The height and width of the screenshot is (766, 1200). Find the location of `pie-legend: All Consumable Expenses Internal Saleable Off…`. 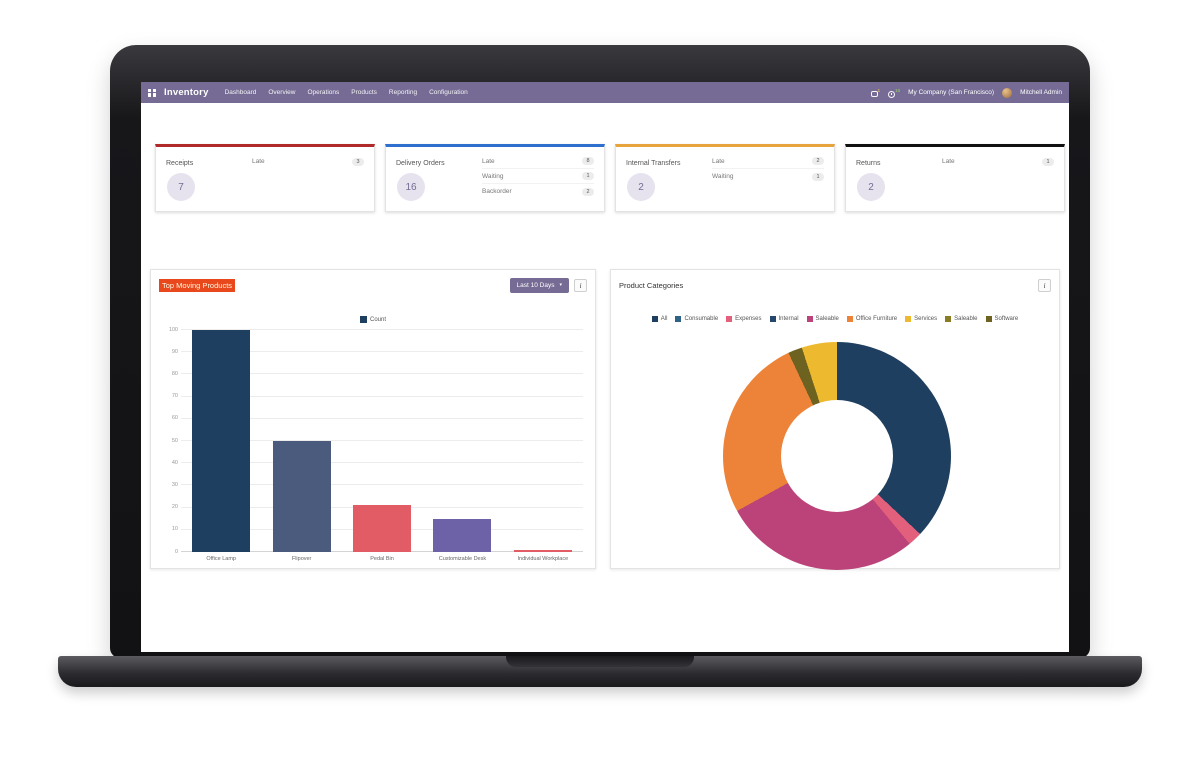

pie-legend: All Consumable Expenses Internal Saleable Off… is located at coordinates (835, 319).